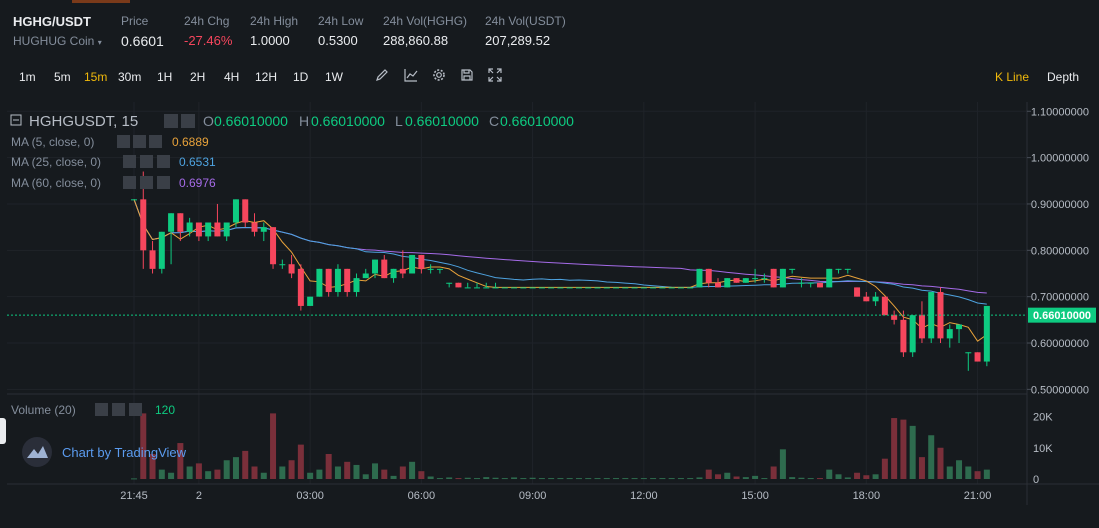  Describe the element at coordinates (52, 21) in the screenshot. I see `pair-symbol: HGHG/USDT` at that location.